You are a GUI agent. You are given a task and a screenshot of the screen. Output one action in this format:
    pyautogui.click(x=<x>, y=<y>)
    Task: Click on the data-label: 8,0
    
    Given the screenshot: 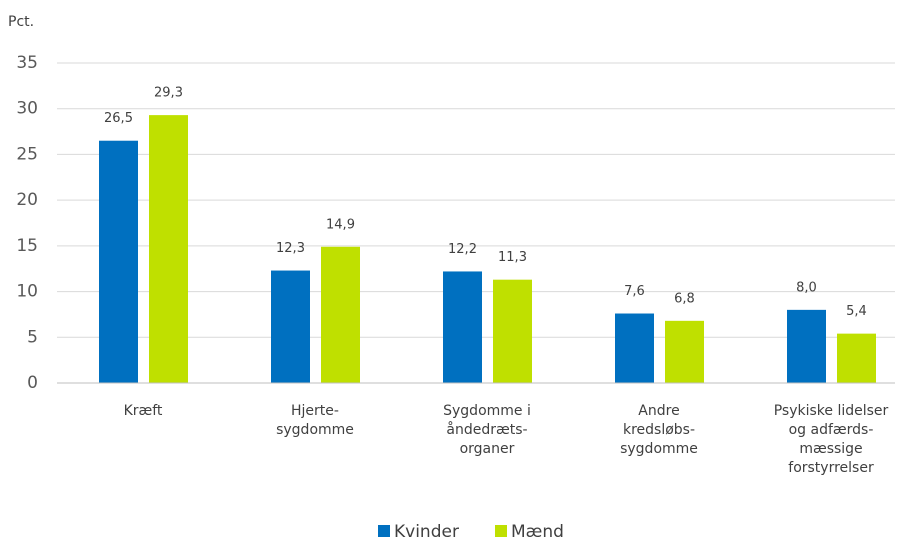 What is the action you would take?
    pyautogui.click(x=806, y=287)
    